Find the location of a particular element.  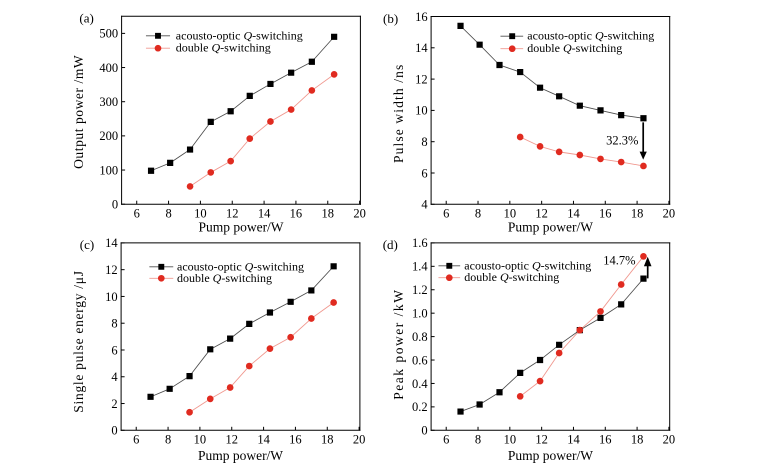

svg-text: 300 is located at coordinates (108, 102).